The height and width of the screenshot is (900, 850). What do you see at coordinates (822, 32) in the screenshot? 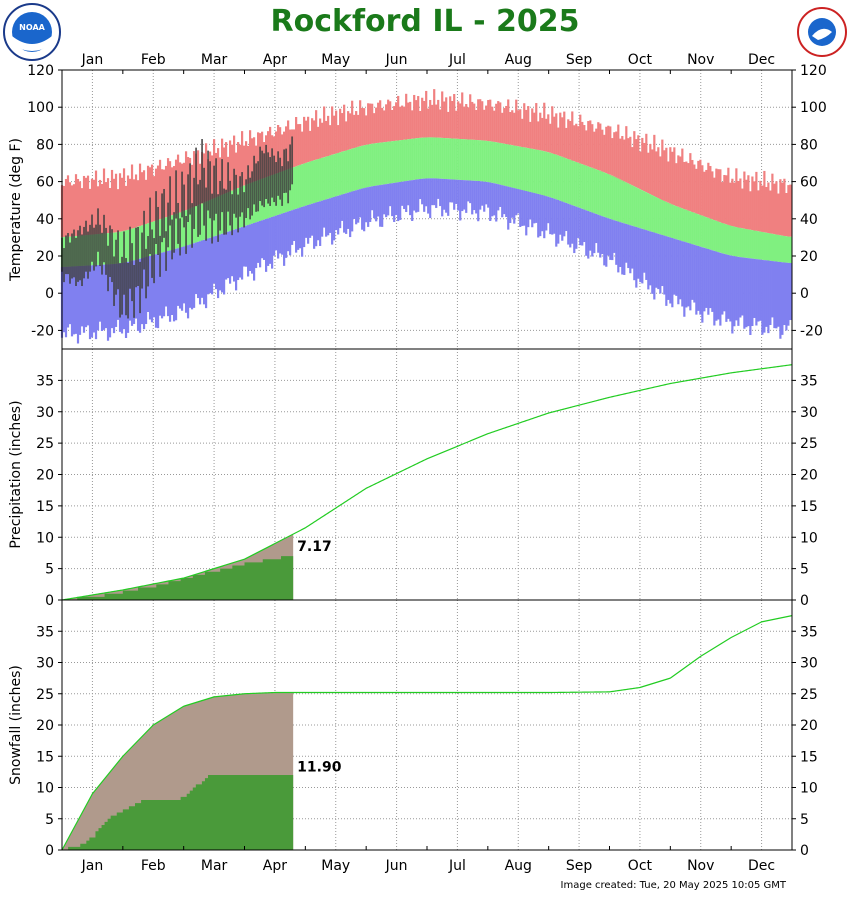
I see `national-weather-service-logo` at bounding box center [822, 32].